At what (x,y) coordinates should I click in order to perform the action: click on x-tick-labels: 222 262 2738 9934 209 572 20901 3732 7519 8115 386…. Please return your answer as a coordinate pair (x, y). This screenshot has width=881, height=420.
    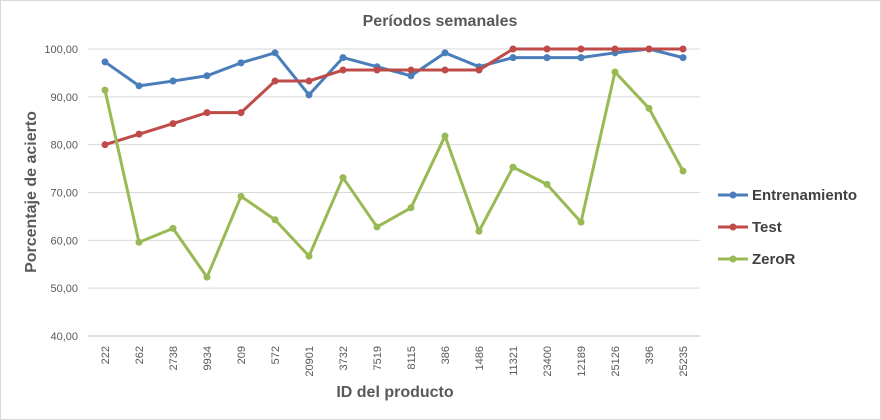
    Looking at the image, I should click on (395, 361).